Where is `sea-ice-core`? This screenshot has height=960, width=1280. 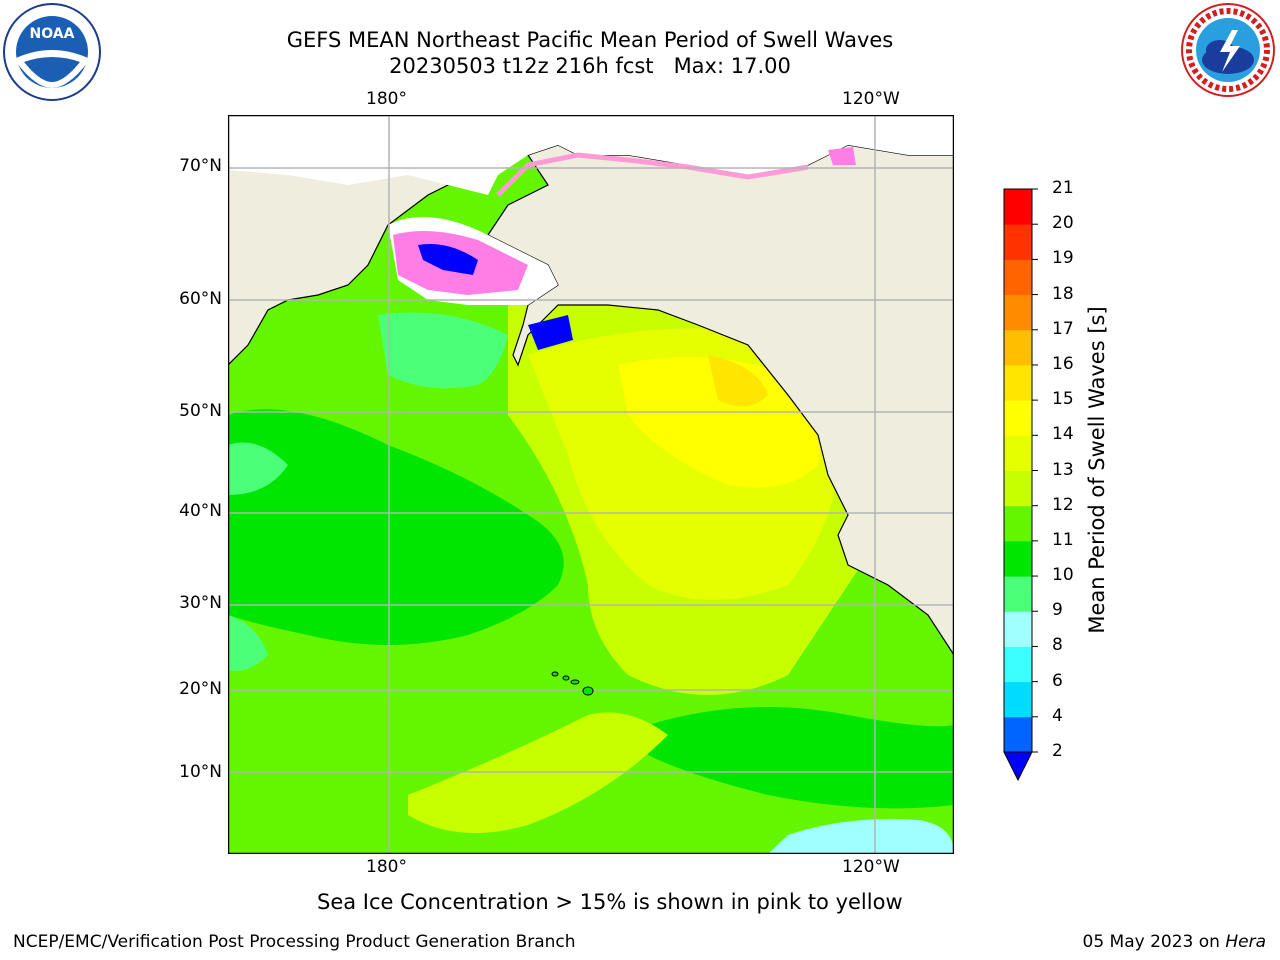
sea-ice-core is located at coordinates (448, 259).